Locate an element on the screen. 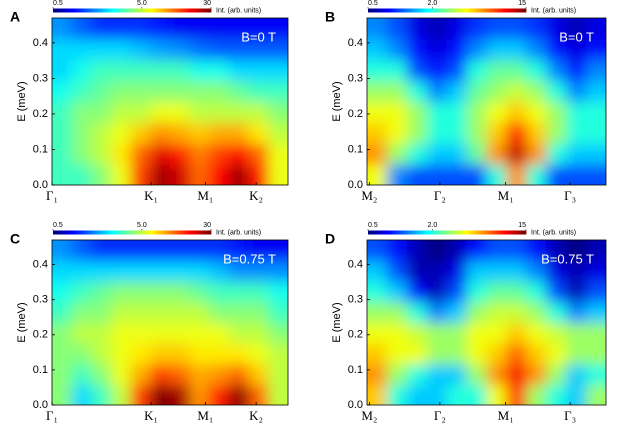 This screenshot has height=441, width=623. x-tick-label: Γ₃ is located at coordinates (570, 195).